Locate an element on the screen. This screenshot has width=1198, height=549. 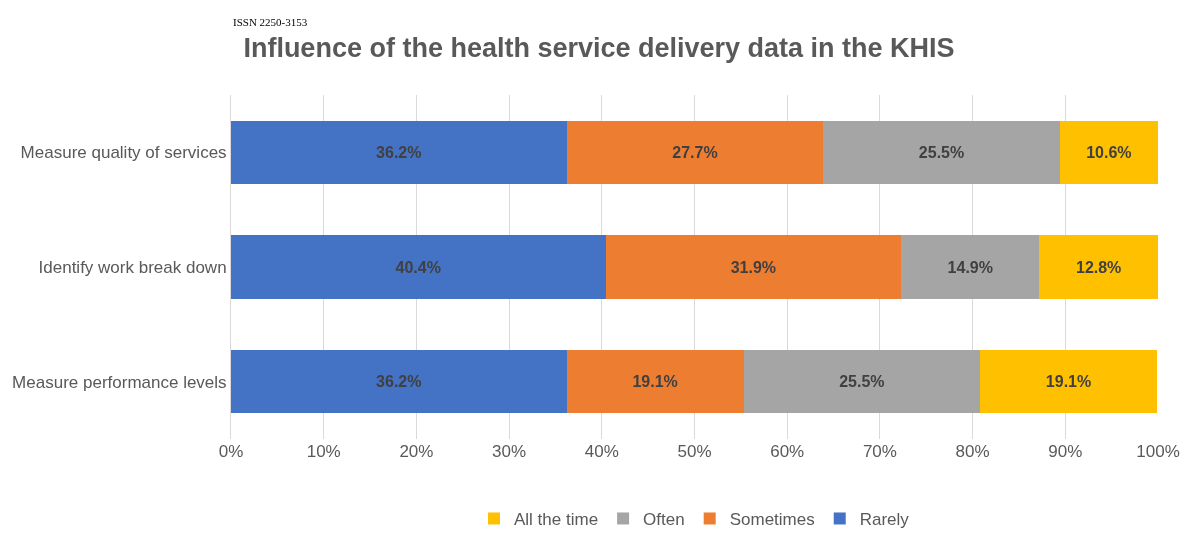
data-label: 27.7% is located at coordinates (695, 152).